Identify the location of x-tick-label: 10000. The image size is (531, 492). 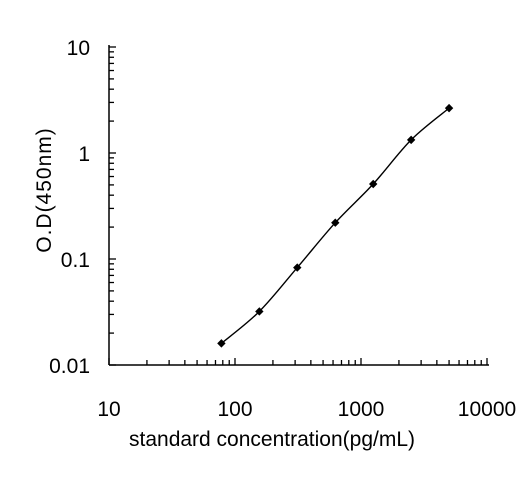
(487, 409).